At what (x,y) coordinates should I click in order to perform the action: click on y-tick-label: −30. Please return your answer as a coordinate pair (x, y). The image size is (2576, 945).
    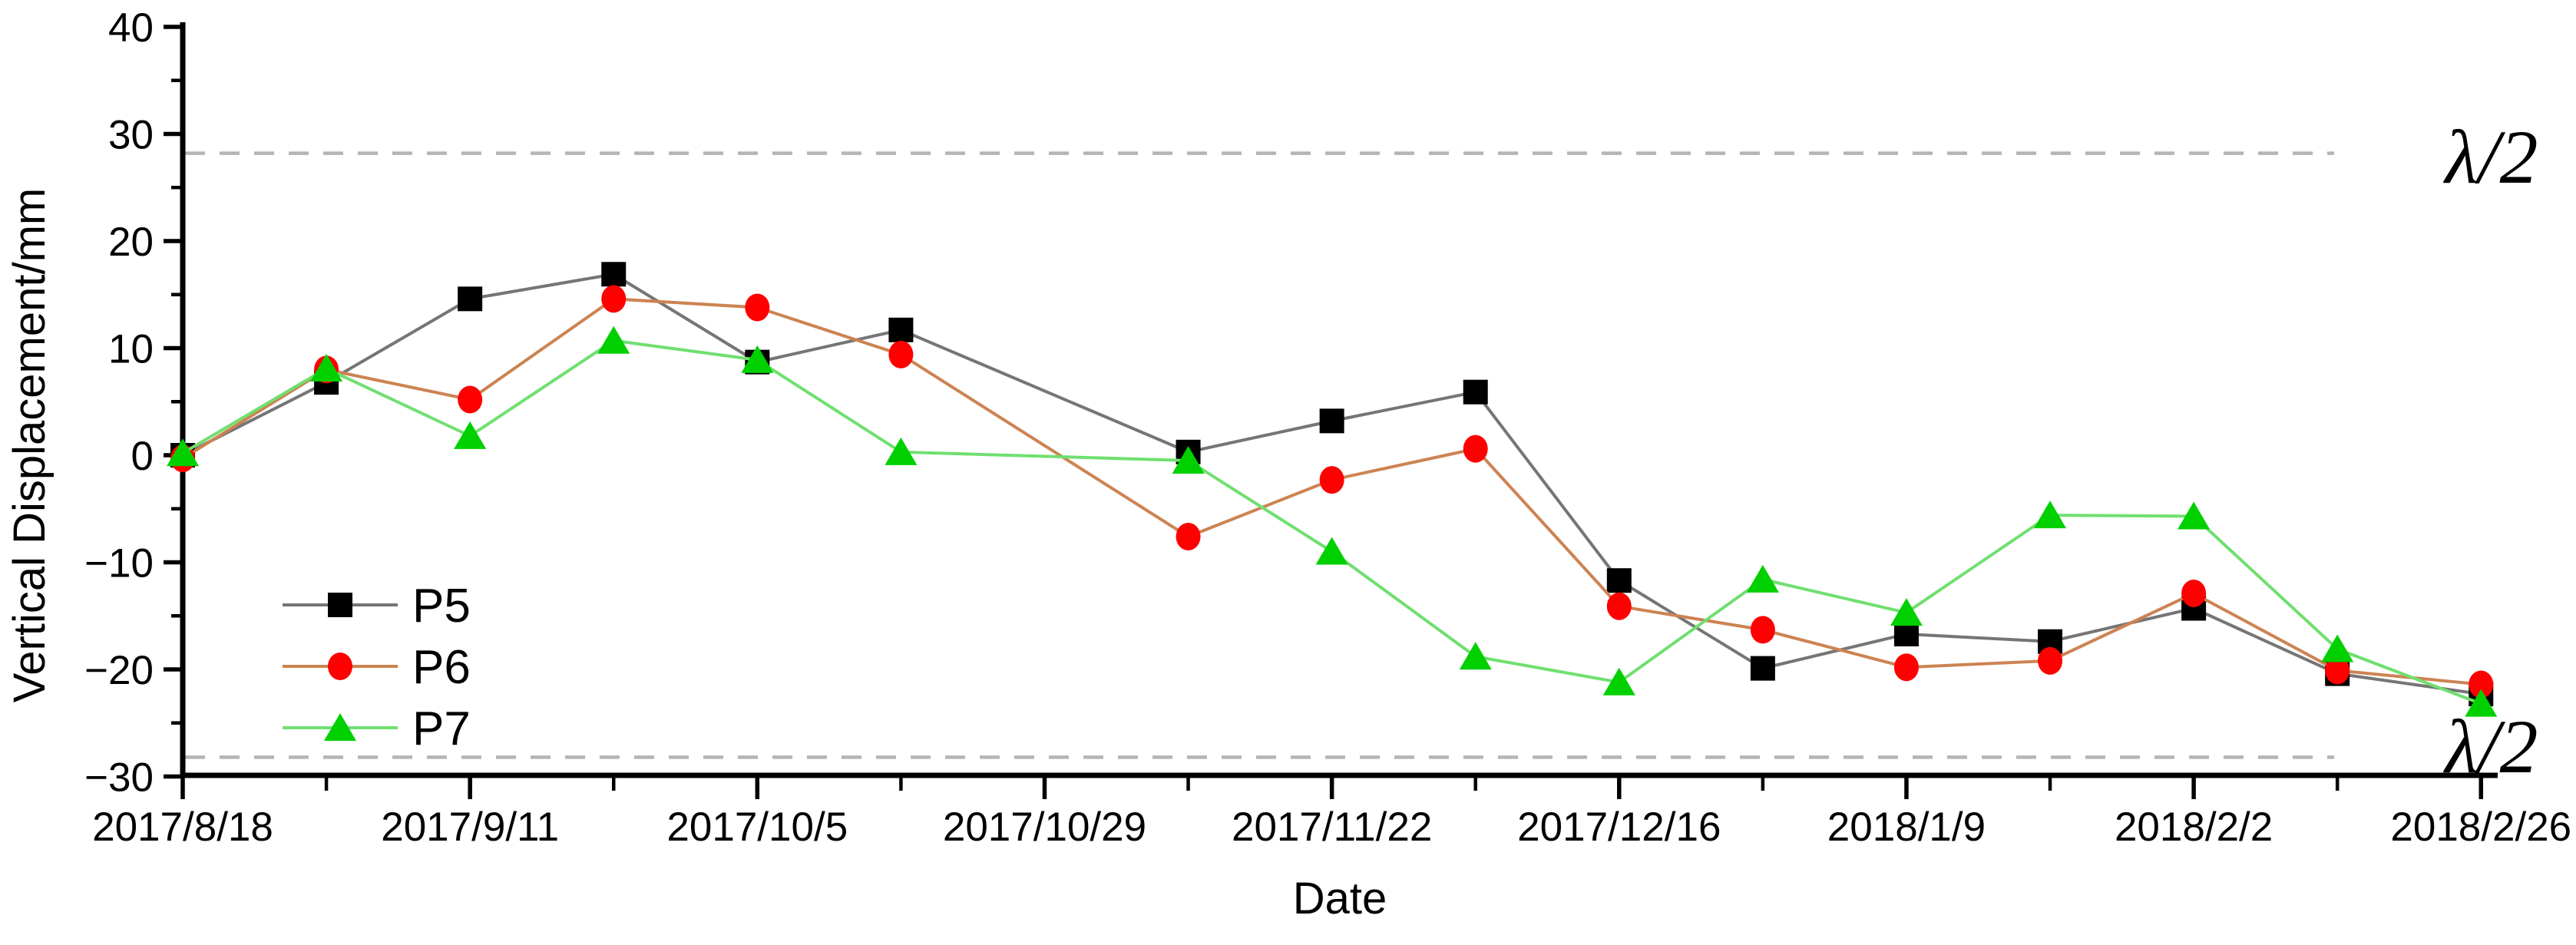
    Looking at the image, I should click on (119, 778).